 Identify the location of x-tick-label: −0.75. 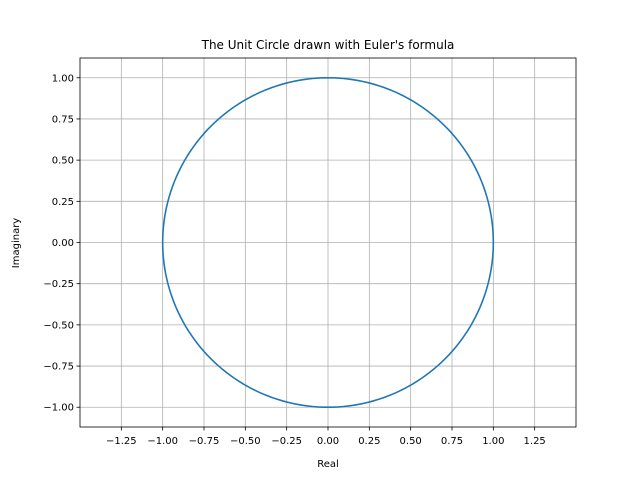
(204, 441).